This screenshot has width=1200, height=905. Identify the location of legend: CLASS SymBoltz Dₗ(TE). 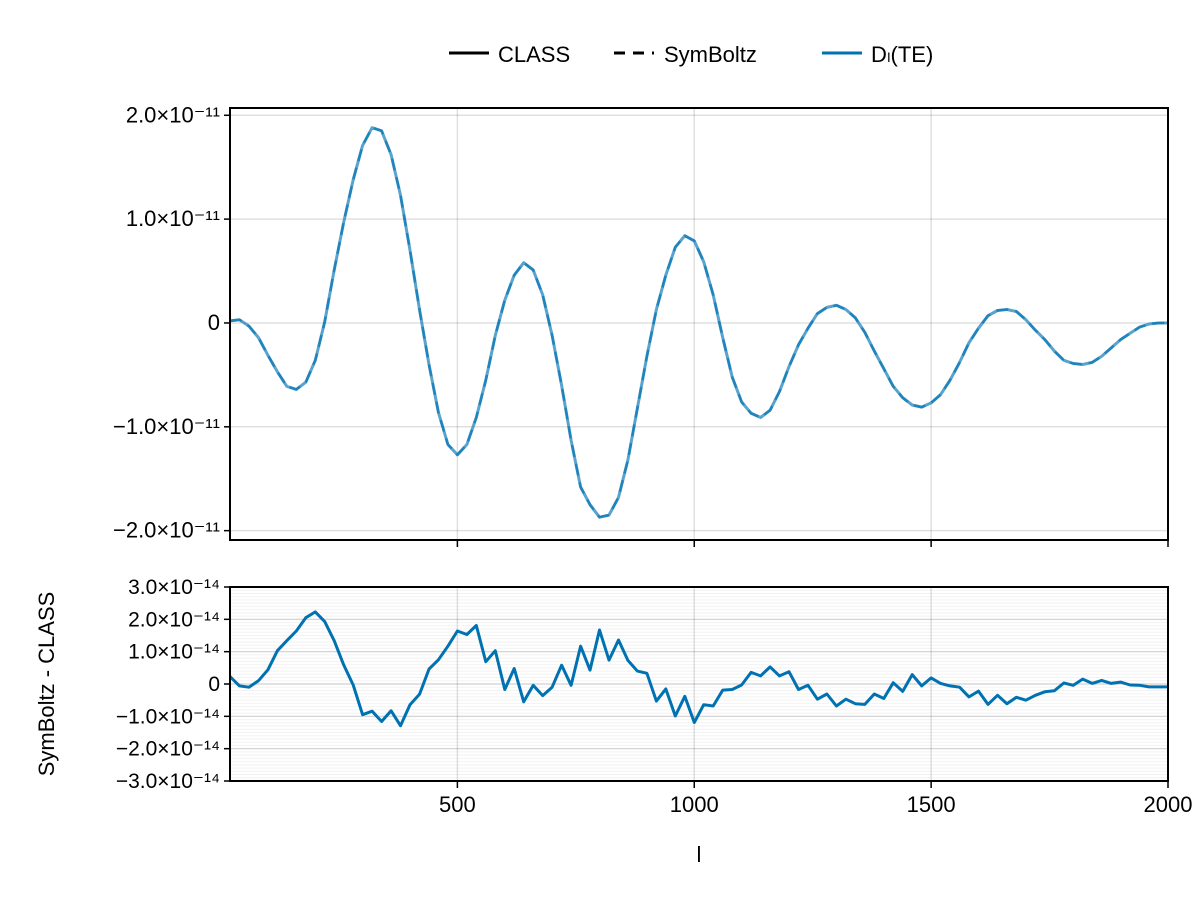
(691, 54).